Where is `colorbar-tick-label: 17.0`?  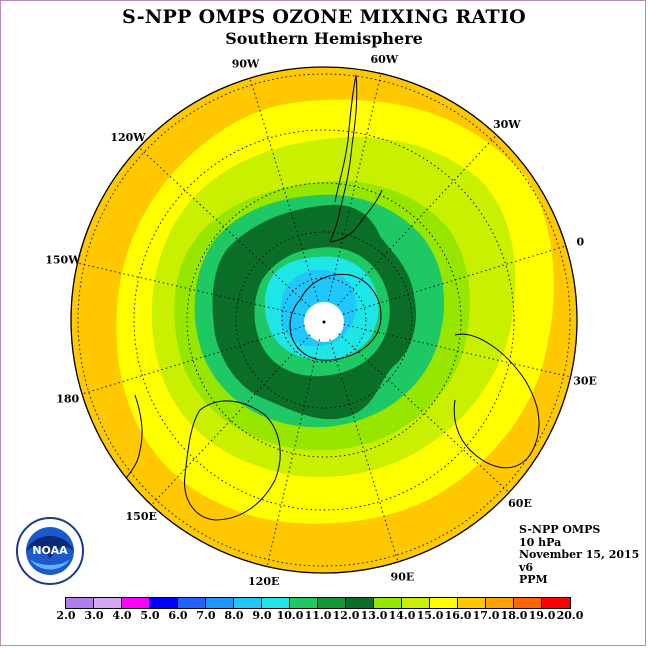 colorbar-tick-label: 17.0 is located at coordinates (486, 615).